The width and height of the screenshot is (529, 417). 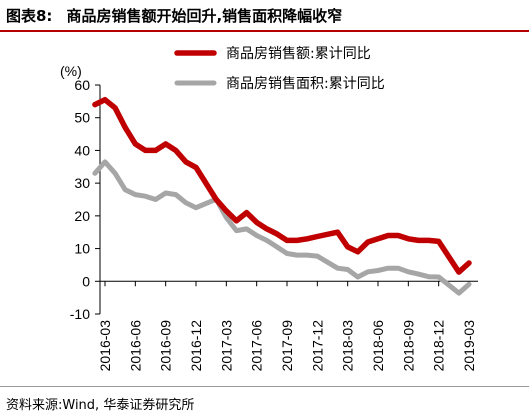 I want to click on x-tick-label: 2016-12, so click(x=196, y=346).